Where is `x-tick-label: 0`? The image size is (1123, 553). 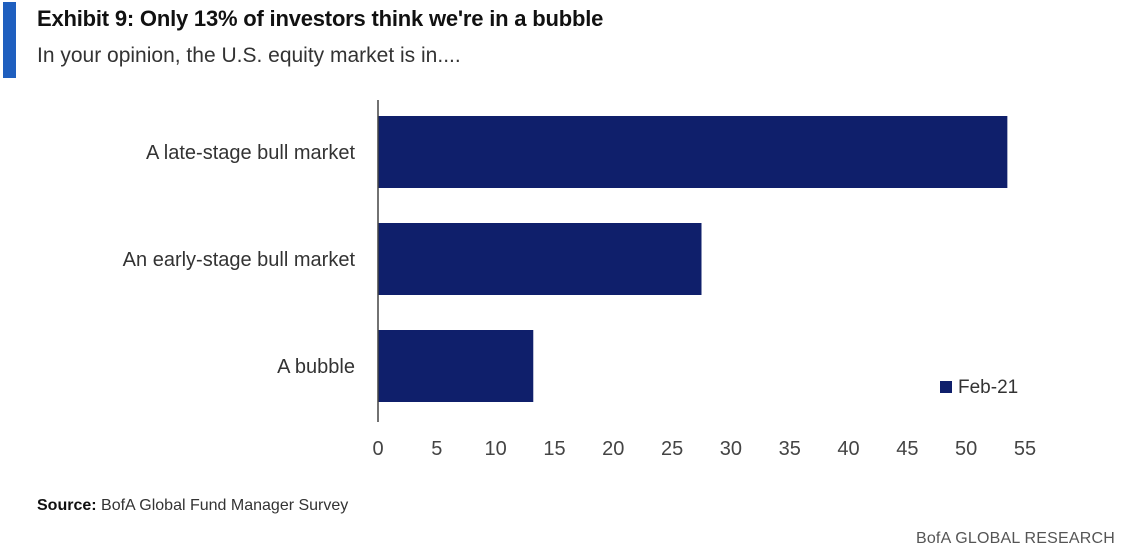
x-tick-label: 0 is located at coordinates (377, 449).